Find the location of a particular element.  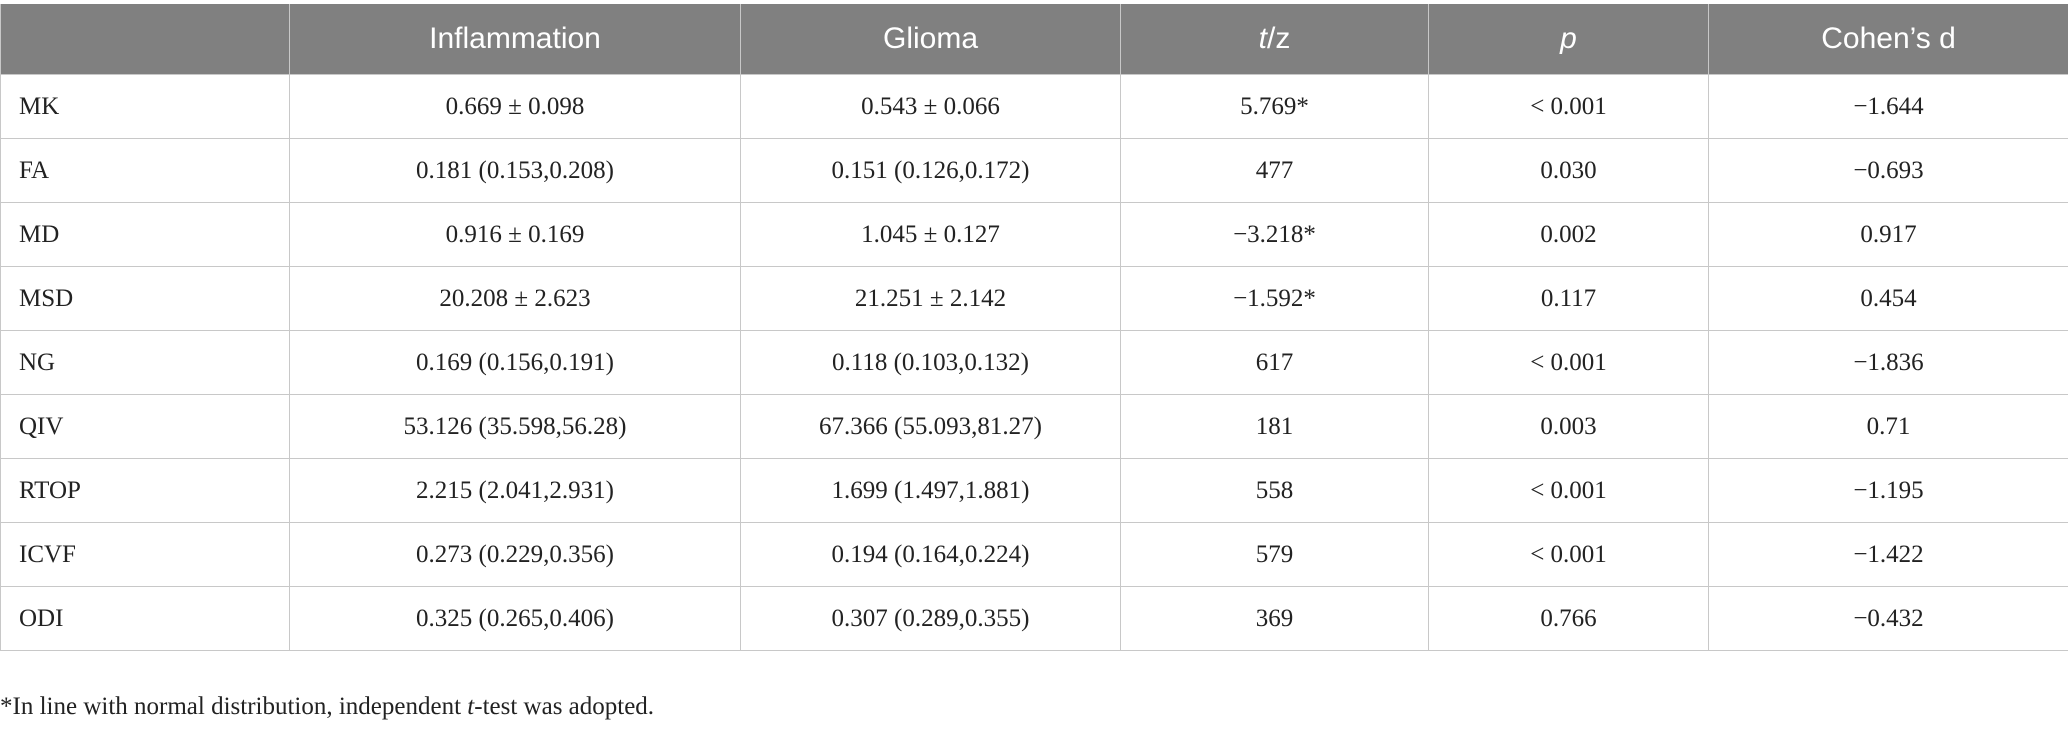

cell: 0.454 is located at coordinates (1888, 298).